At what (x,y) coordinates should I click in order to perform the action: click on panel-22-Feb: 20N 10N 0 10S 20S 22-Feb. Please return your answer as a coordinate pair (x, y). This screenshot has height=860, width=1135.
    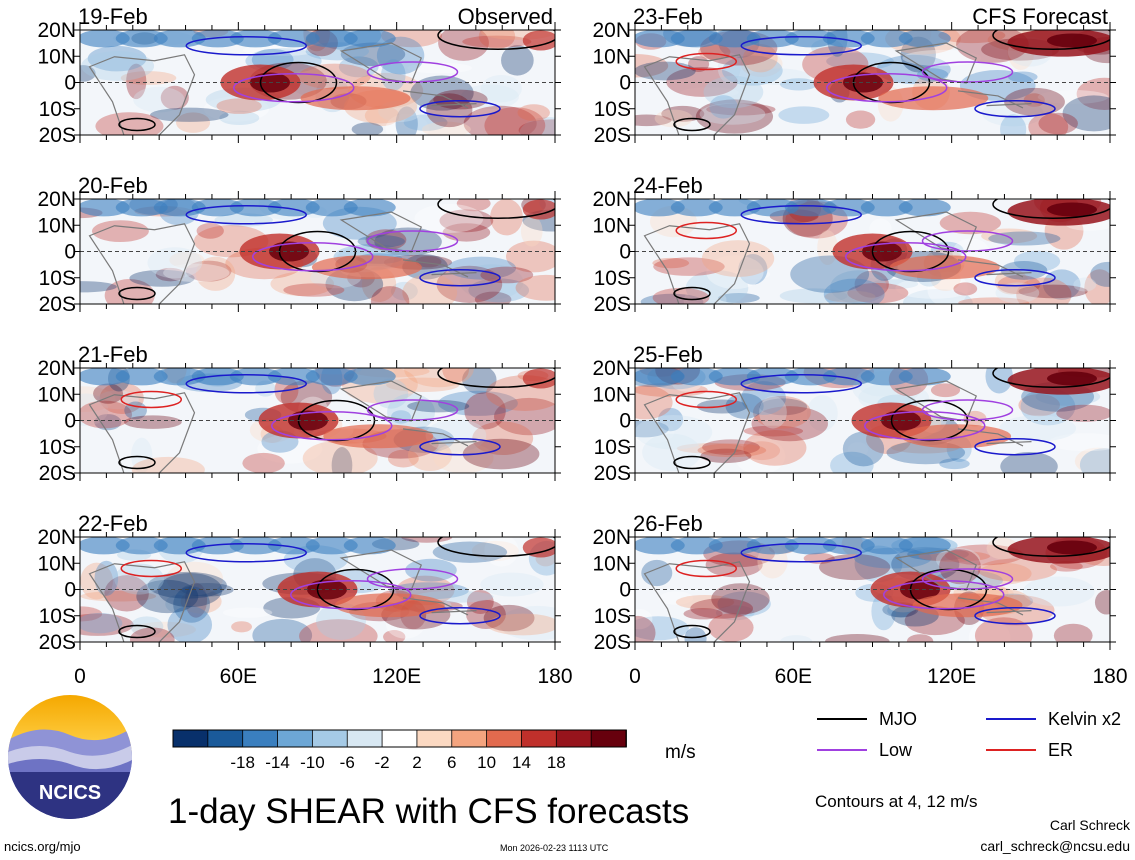
    Looking at the image, I should click on (299, 582).